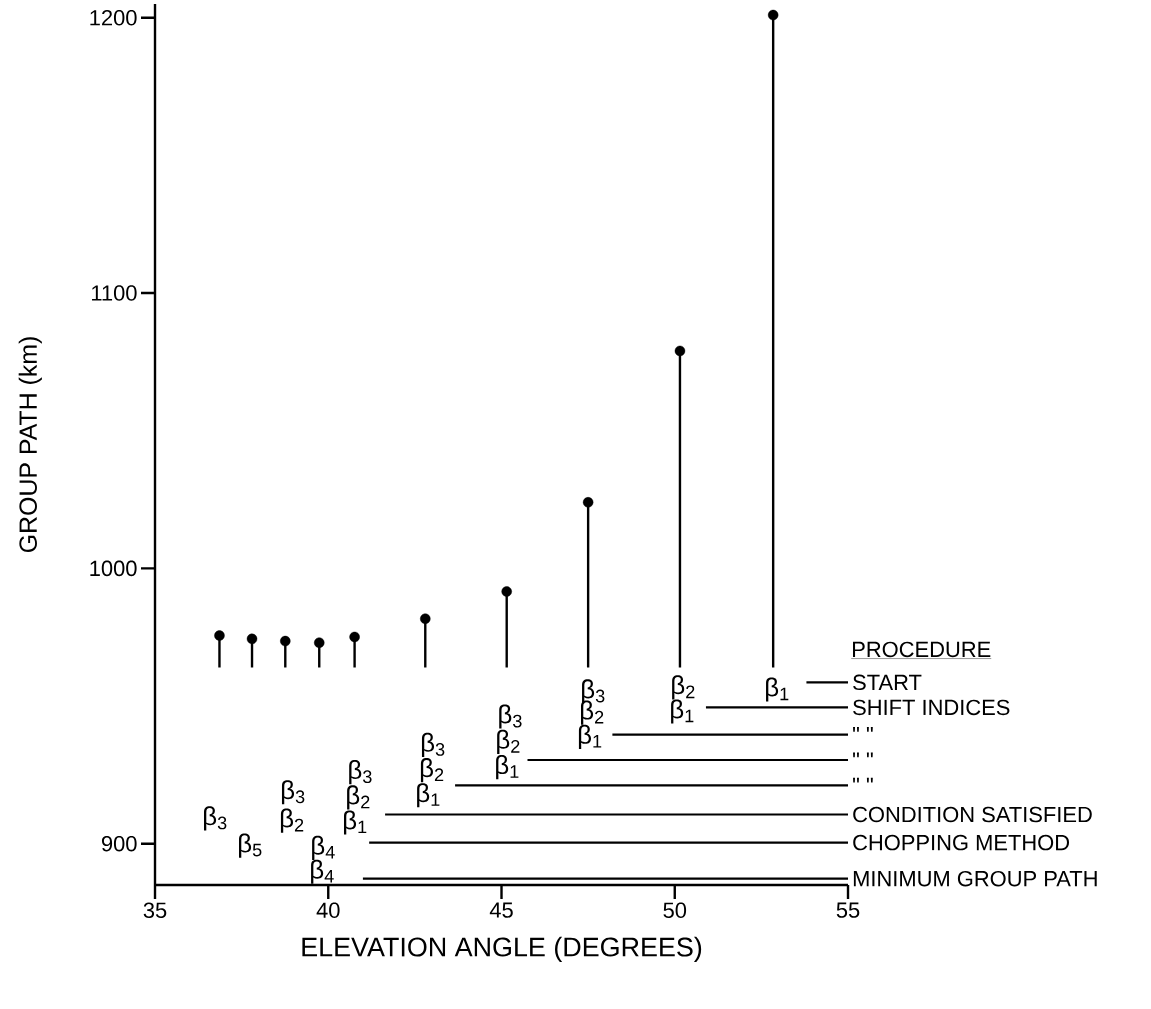  Describe the element at coordinates (972, 814) in the screenshot. I see `series-label: CONDITION SATISFIED` at that location.